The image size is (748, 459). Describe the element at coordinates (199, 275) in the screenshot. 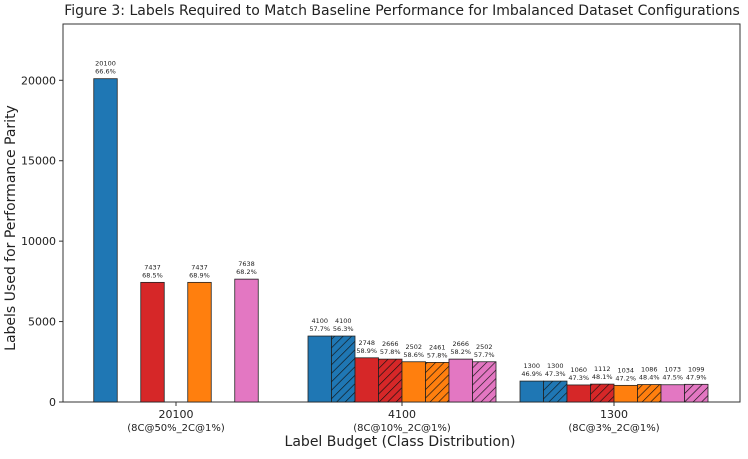

I see `bar-pct-label: 68.9%` at that location.